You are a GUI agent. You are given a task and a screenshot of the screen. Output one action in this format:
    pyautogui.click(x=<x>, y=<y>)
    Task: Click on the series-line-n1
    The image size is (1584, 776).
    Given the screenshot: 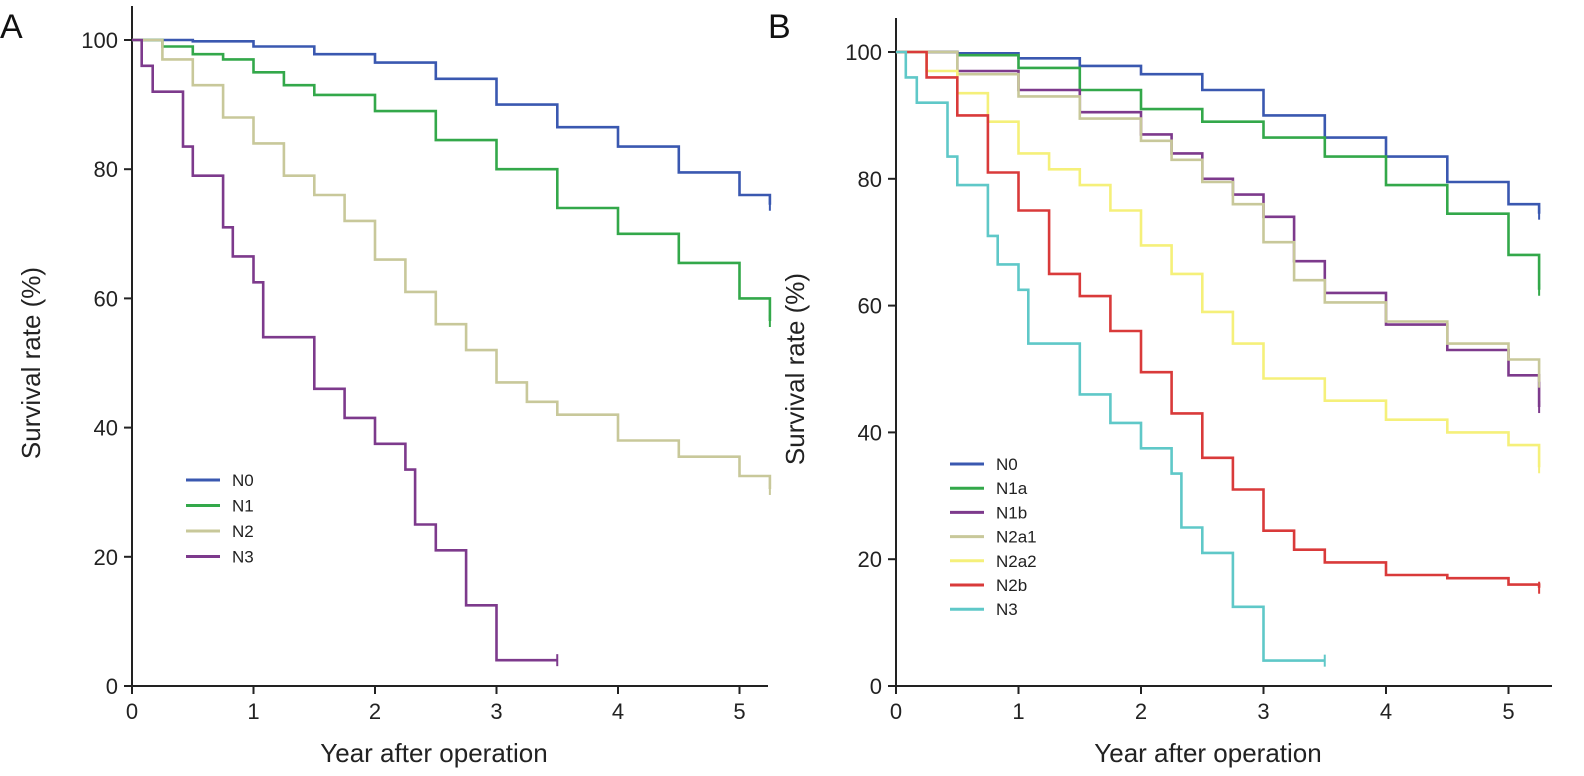 What is the action you would take?
    pyautogui.click(x=452, y=179)
    